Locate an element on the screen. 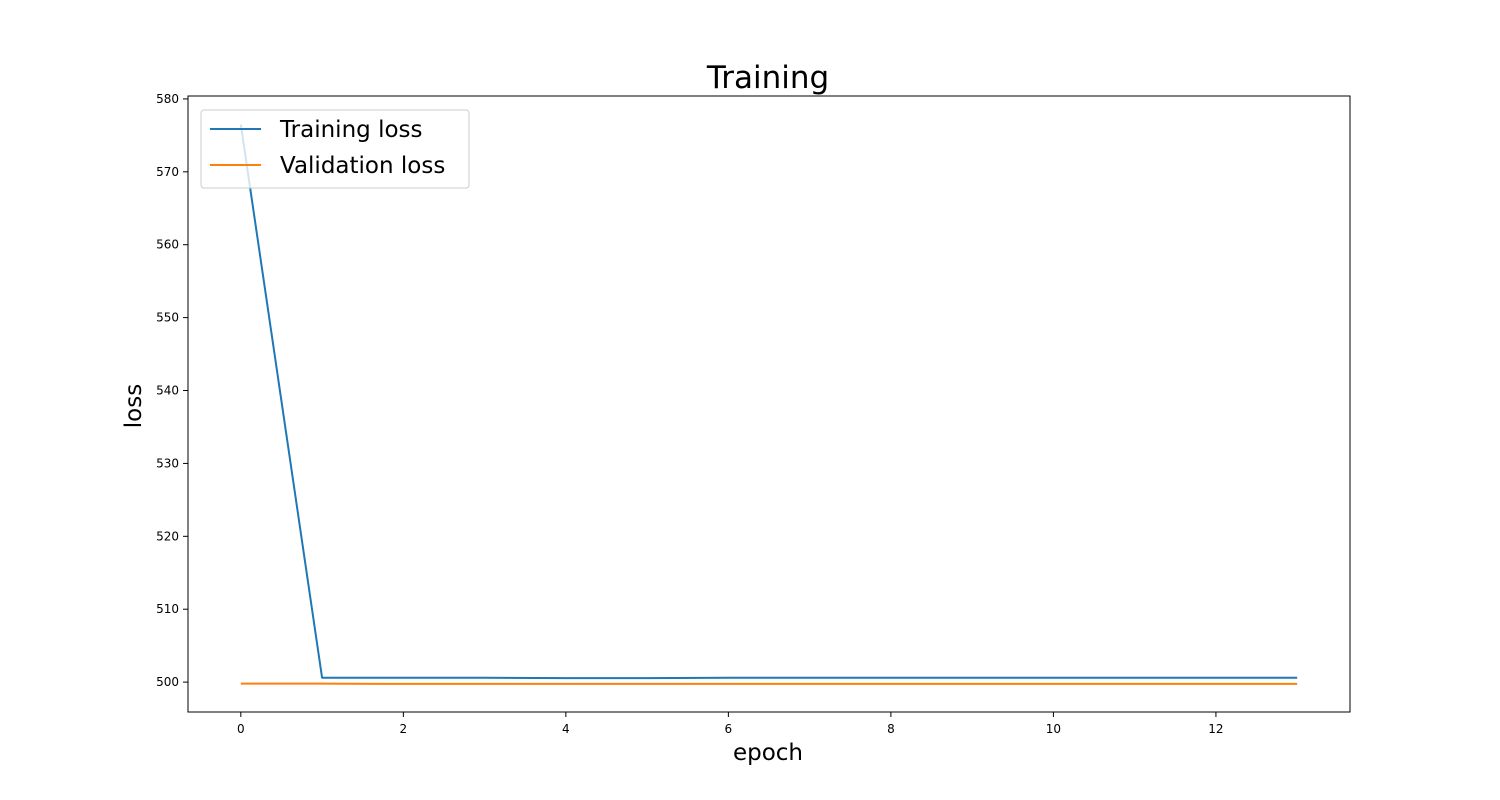  y-tick-label: 570 is located at coordinates (167, 172).